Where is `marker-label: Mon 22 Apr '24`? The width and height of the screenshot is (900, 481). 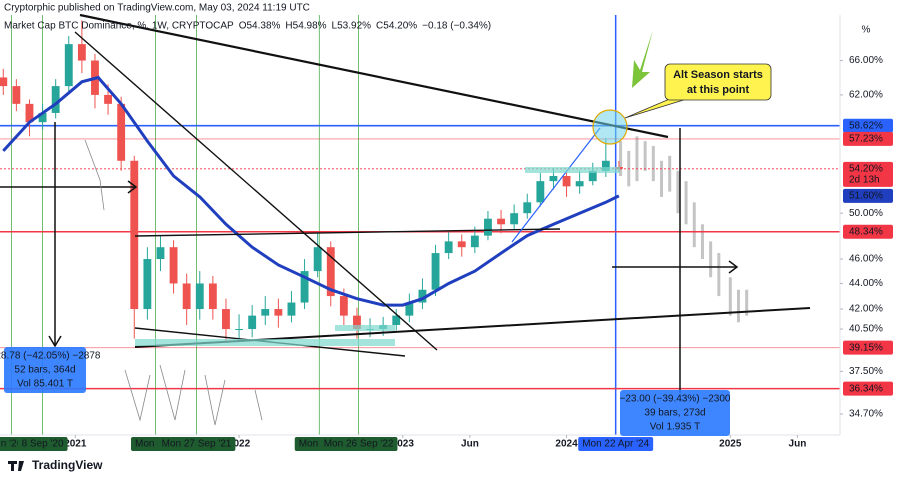 marker-label: Mon 22 Apr '24 is located at coordinates (615, 444).